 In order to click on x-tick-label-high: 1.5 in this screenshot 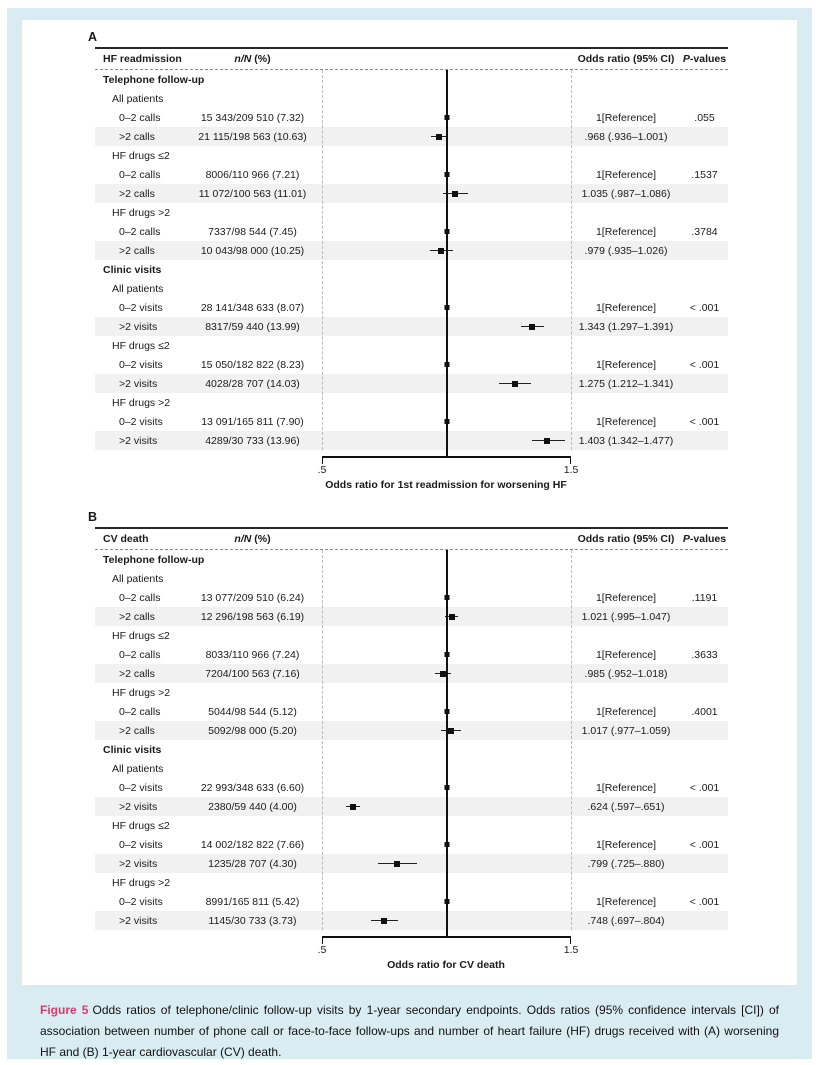, I will do `click(571, 950)`.